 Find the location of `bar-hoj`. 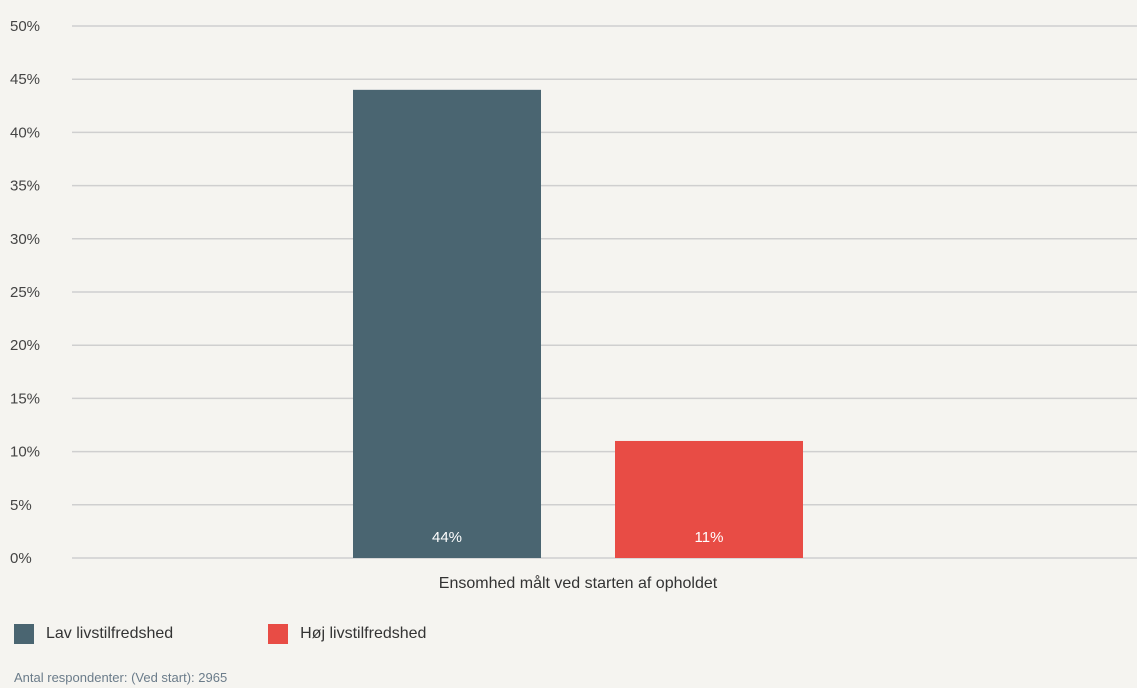

bar-hoj is located at coordinates (709, 499).